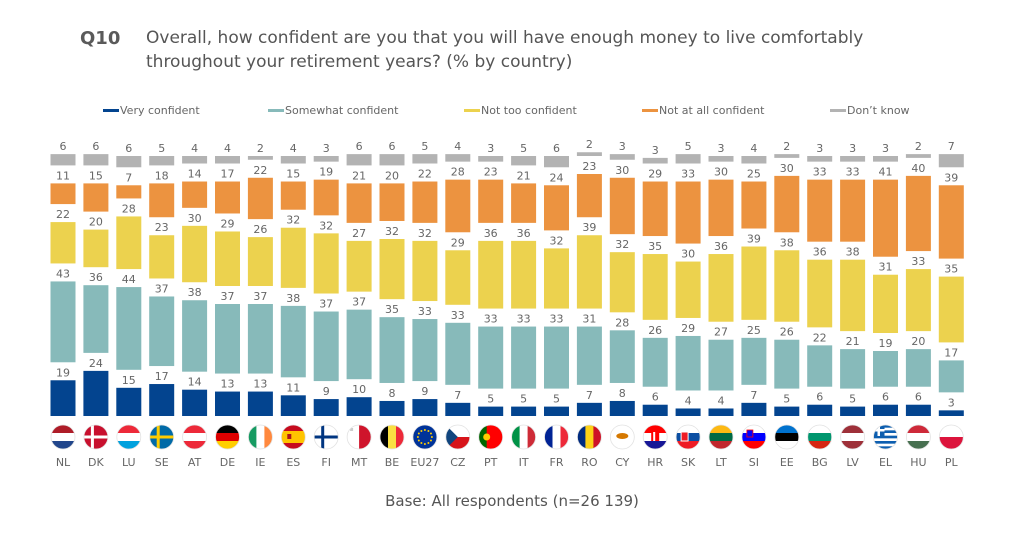 Image resolution: width=1024 pixels, height=544 pixels. Describe the element at coordinates (228, 174) in the screenshot. I see `data-label: 17` at that location.